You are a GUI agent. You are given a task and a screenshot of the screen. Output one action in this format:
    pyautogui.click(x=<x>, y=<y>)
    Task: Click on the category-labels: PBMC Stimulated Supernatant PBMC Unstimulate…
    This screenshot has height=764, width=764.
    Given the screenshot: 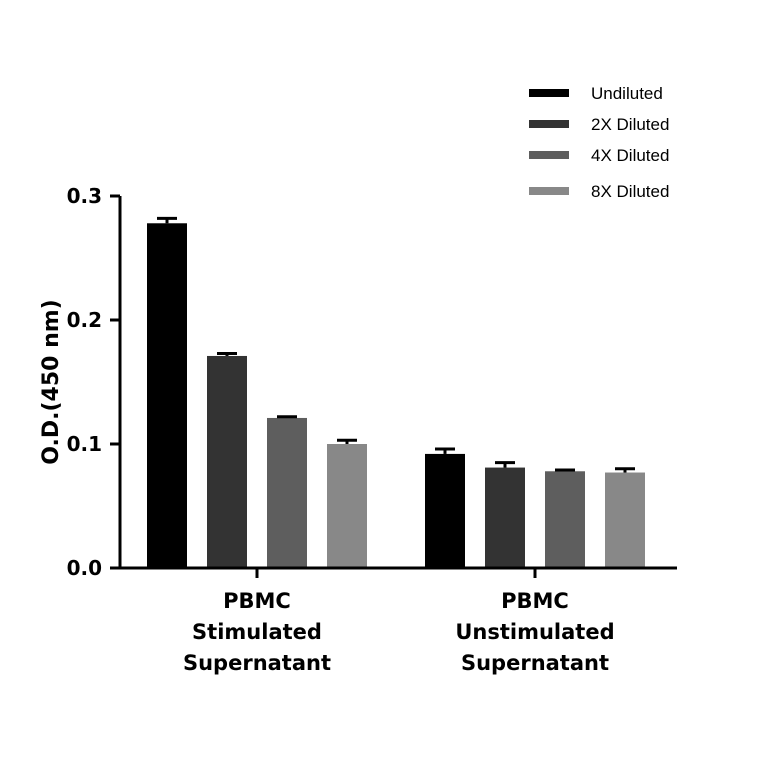 What is the action you would take?
    pyautogui.click(x=399, y=621)
    